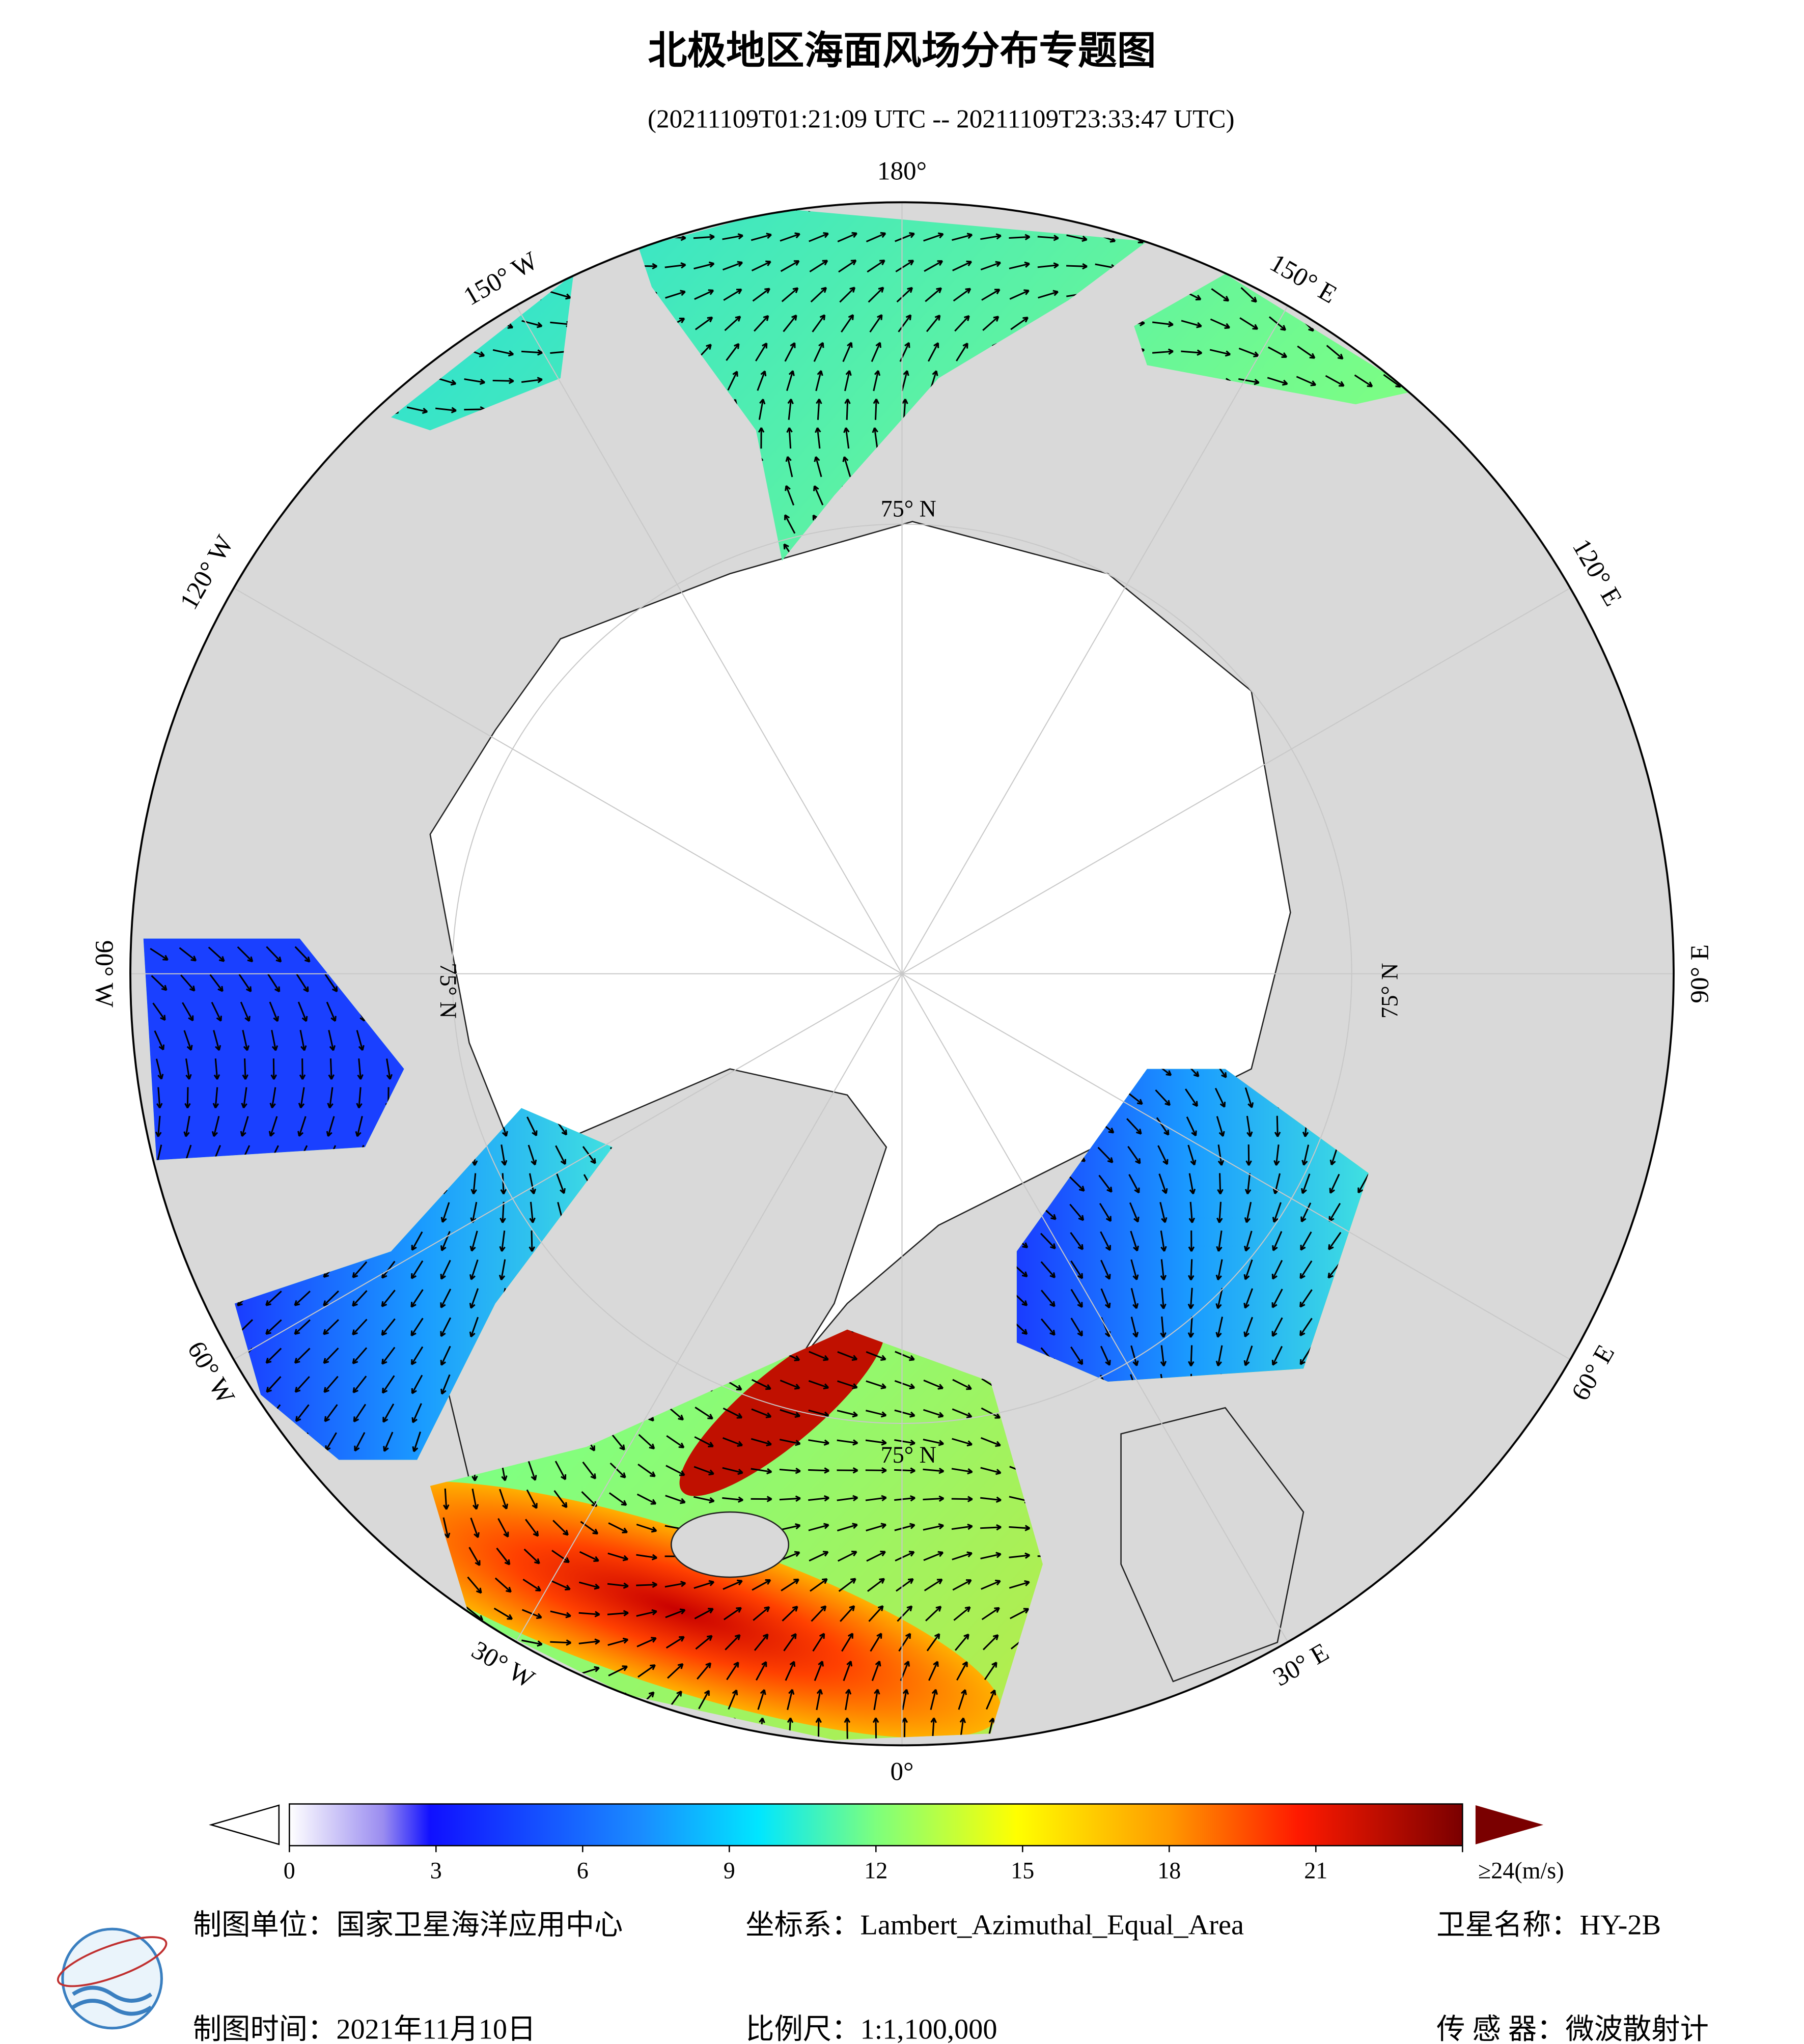 The width and height of the screenshot is (1804, 2044). I want to click on colorbar-tick-label: 18, so click(1169, 1871).